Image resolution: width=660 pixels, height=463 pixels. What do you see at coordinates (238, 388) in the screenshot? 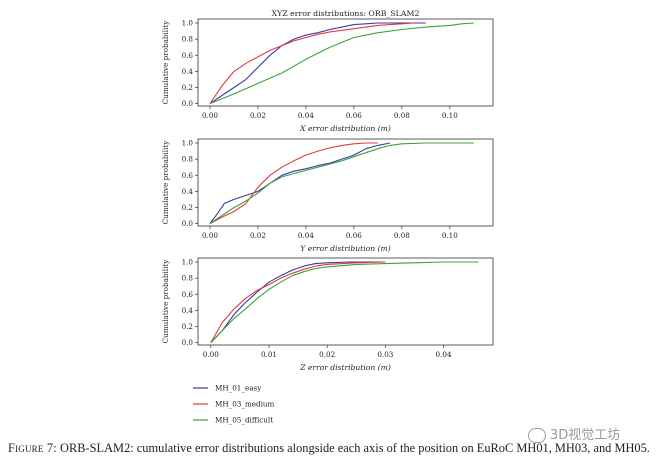
I see `legend-label: MH_01_easy` at bounding box center [238, 388].